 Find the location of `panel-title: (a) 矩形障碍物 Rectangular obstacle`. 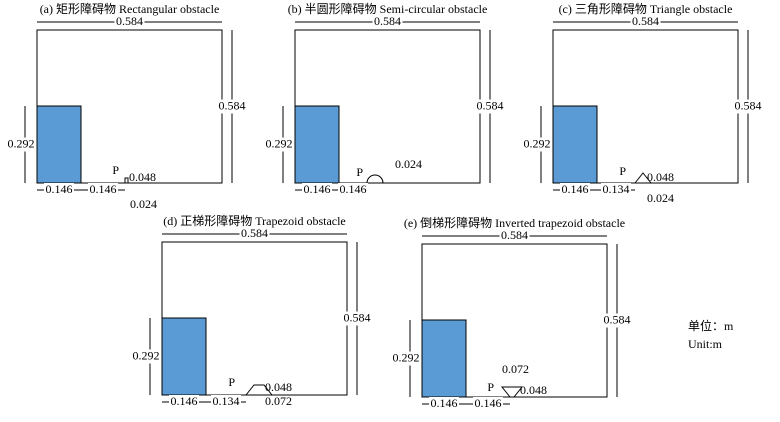

panel-title: (a) 矩形障碍物 Rectangular obstacle is located at coordinates (130, 8).